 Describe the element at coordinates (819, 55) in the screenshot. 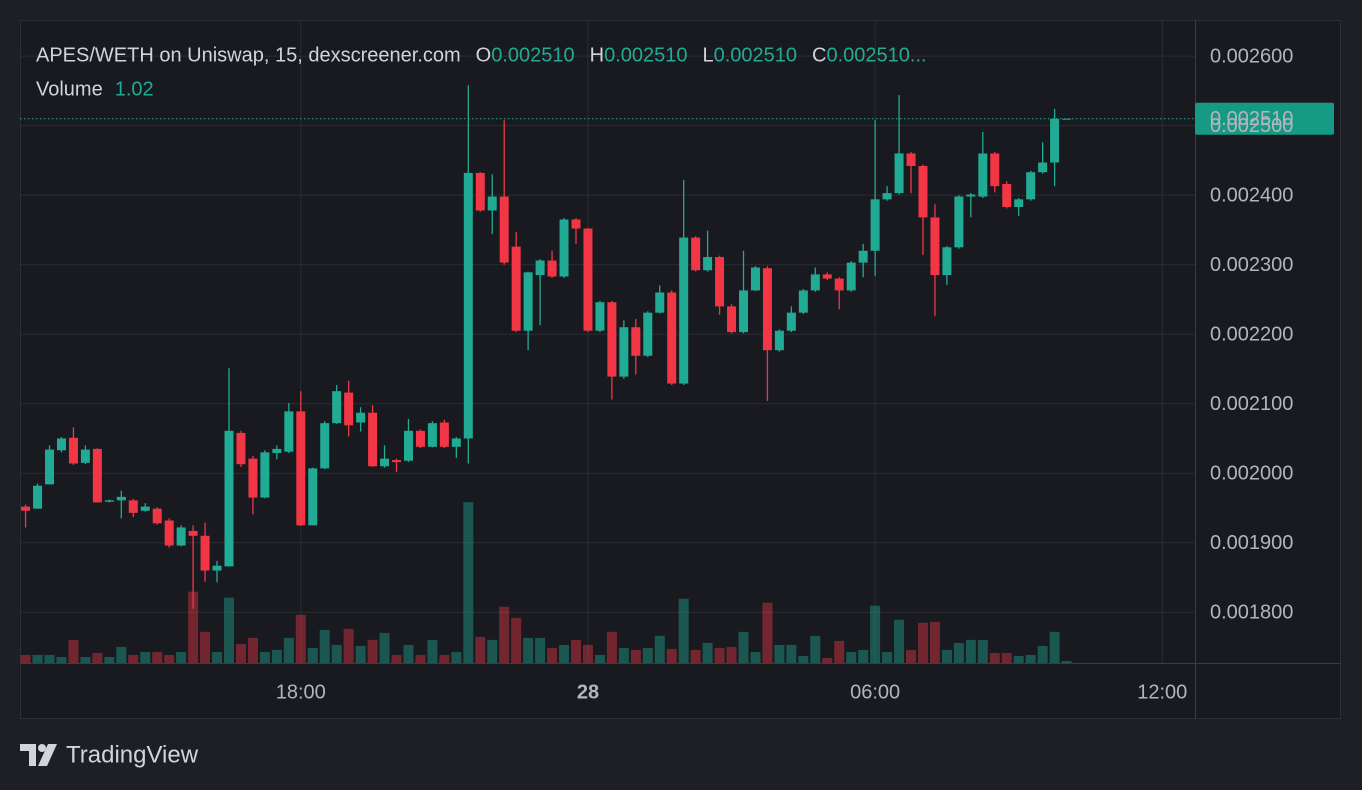

I see `legend-key: C` at that location.